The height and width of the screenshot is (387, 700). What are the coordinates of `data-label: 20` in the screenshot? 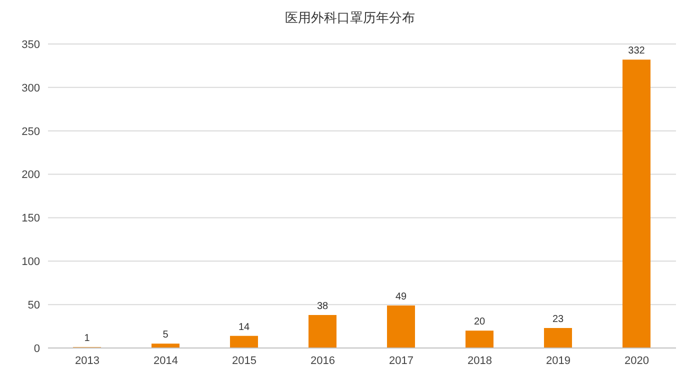 It's located at (480, 322).